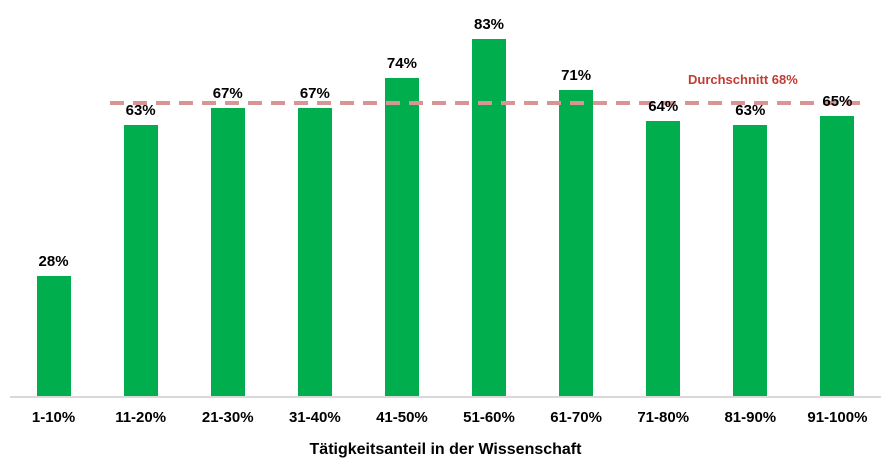 This screenshot has width=894, height=473. What do you see at coordinates (489, 24) in the screenshot?
I see `bar-value-label: 83%` at bounding box center [489, 24].